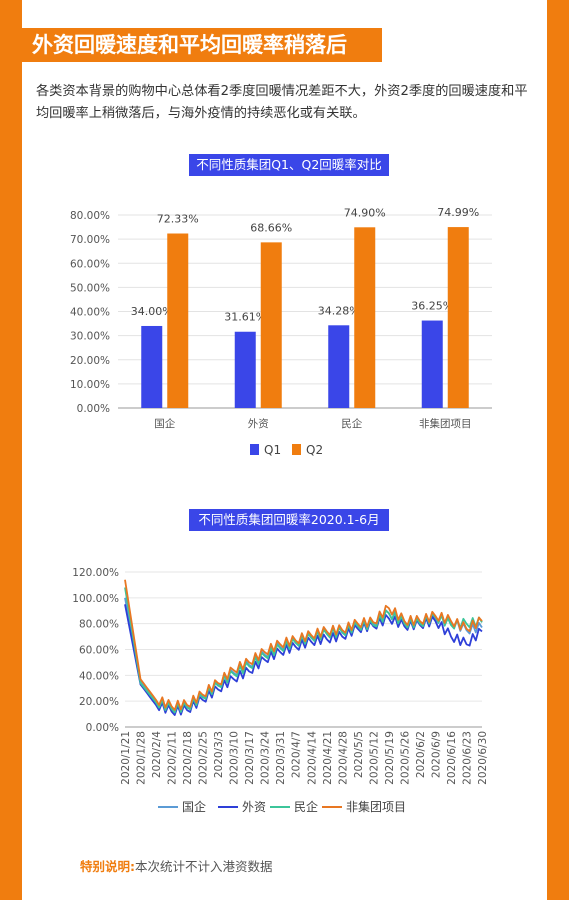  I want to click on y-tick-label: 30.00%, so click(90, 337).